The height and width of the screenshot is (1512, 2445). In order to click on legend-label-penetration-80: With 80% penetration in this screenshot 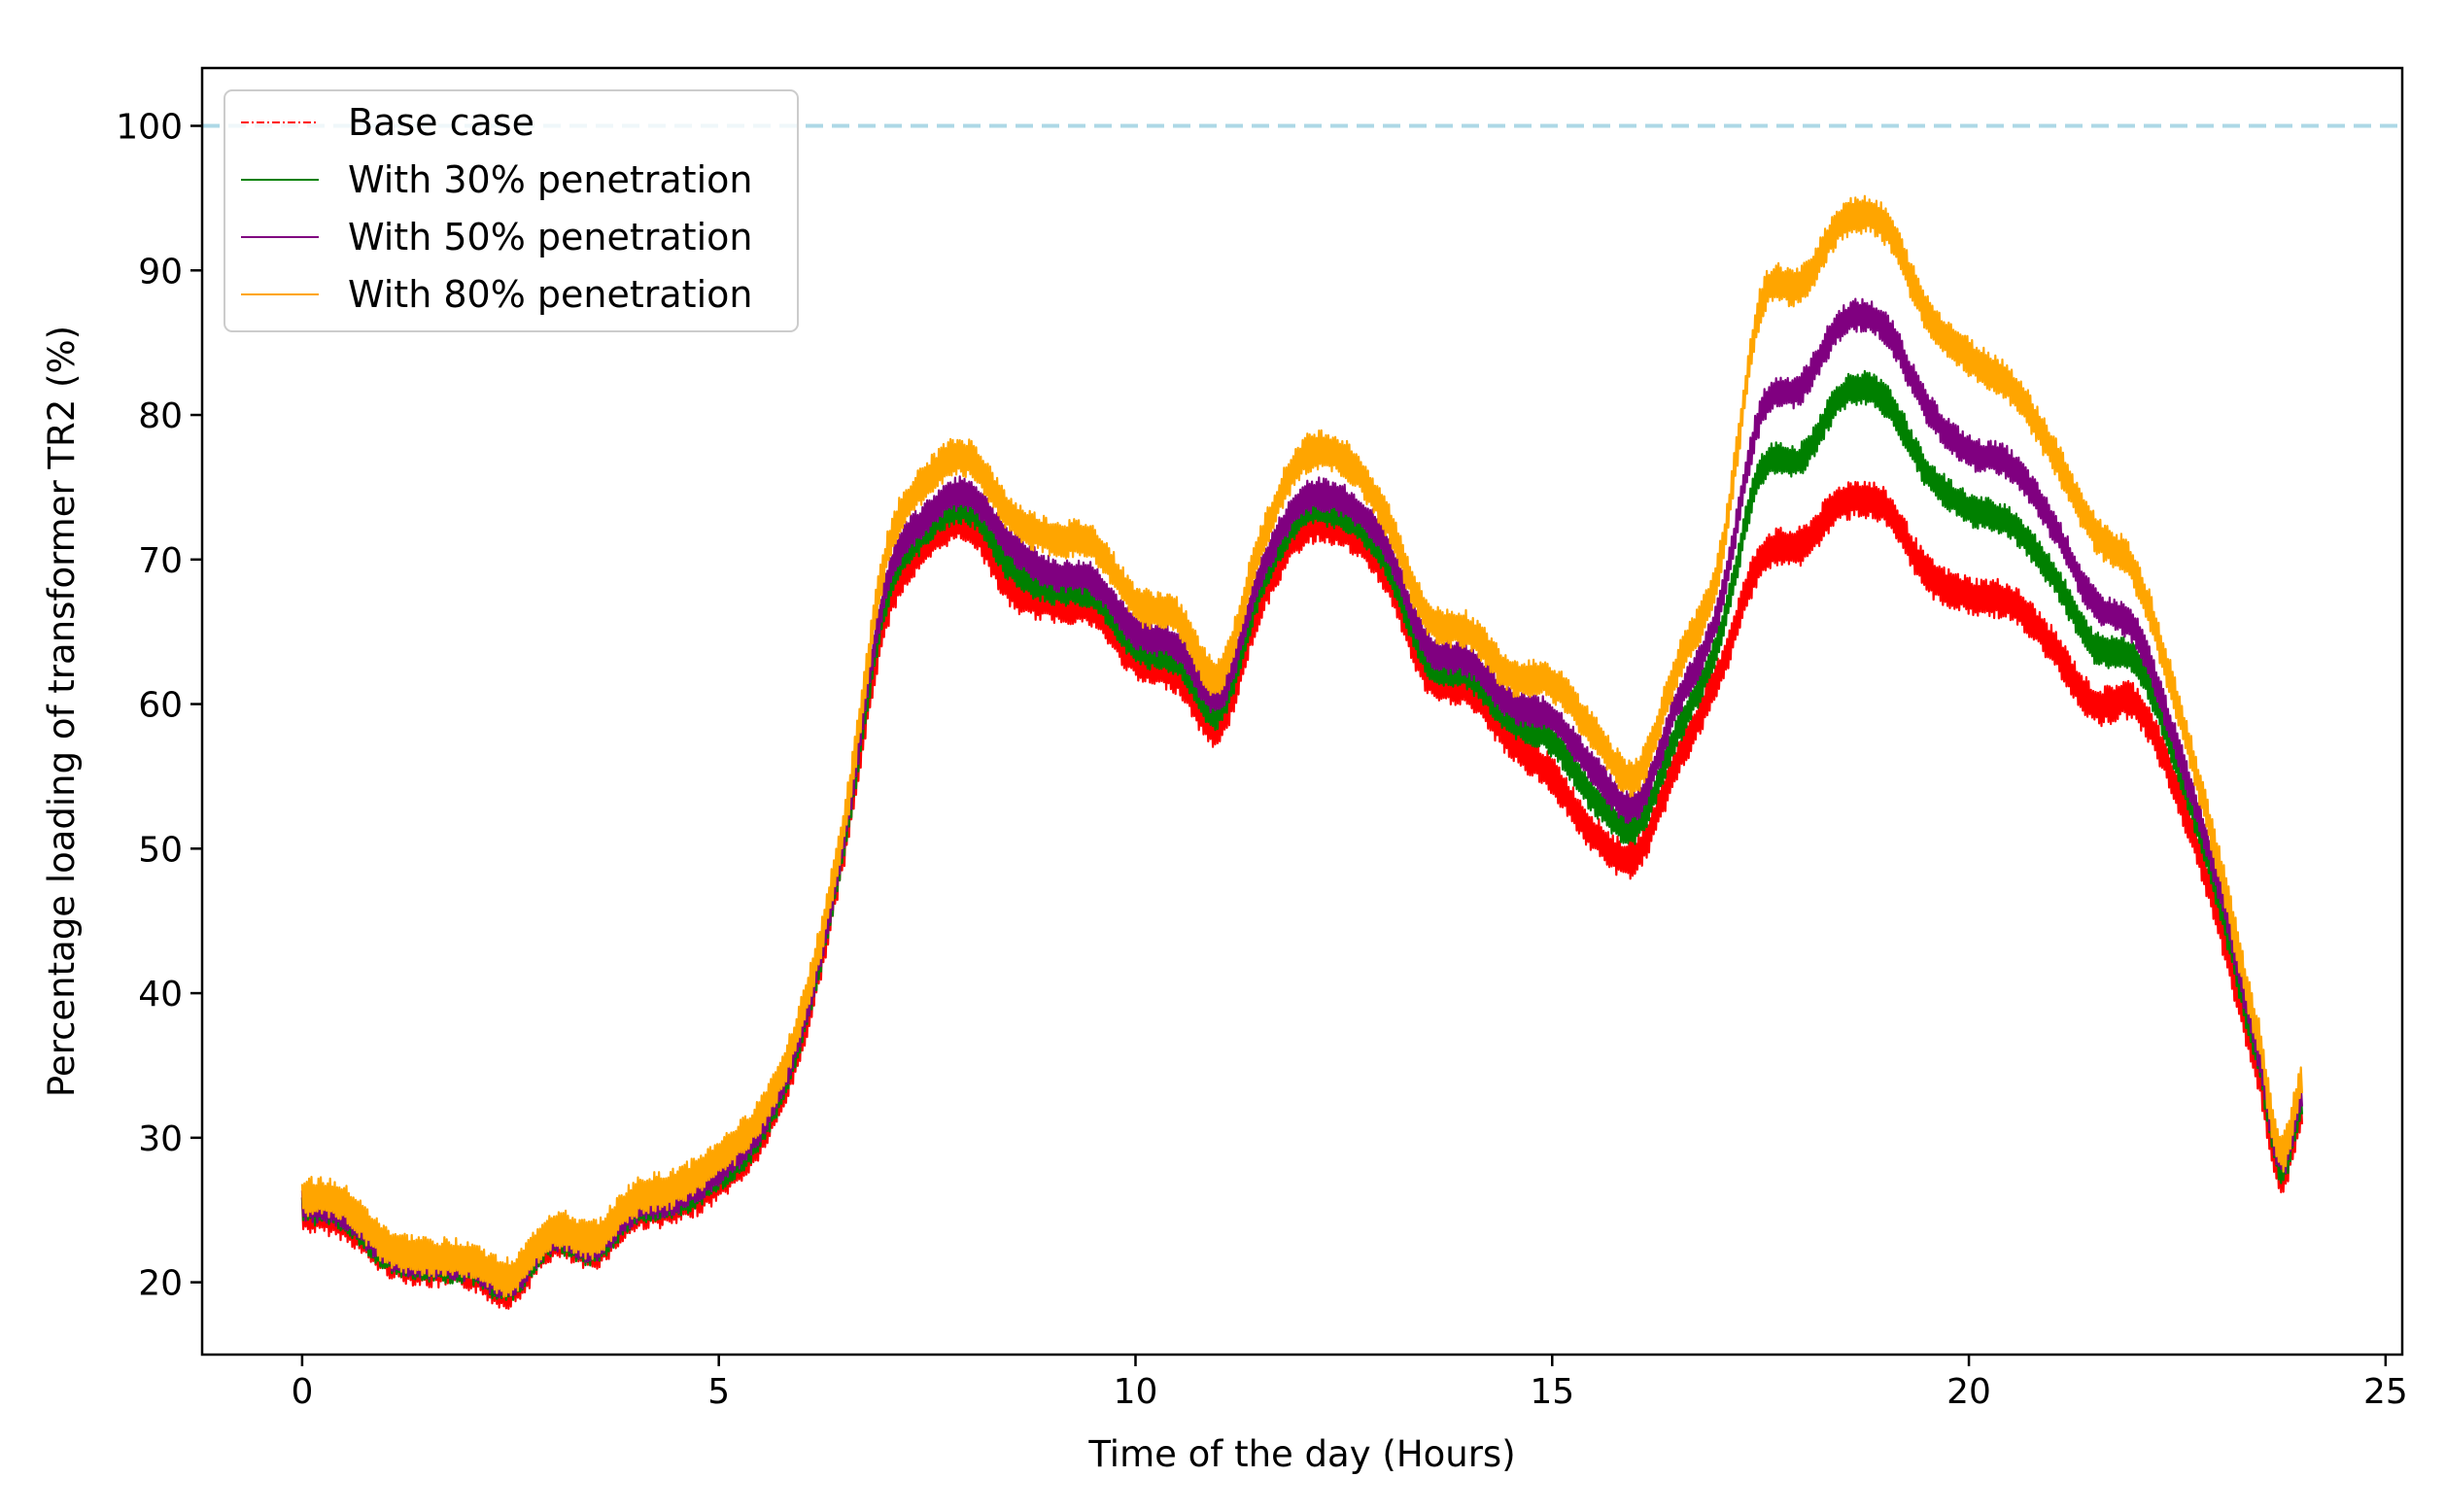, I will do `click(550, 294)`.